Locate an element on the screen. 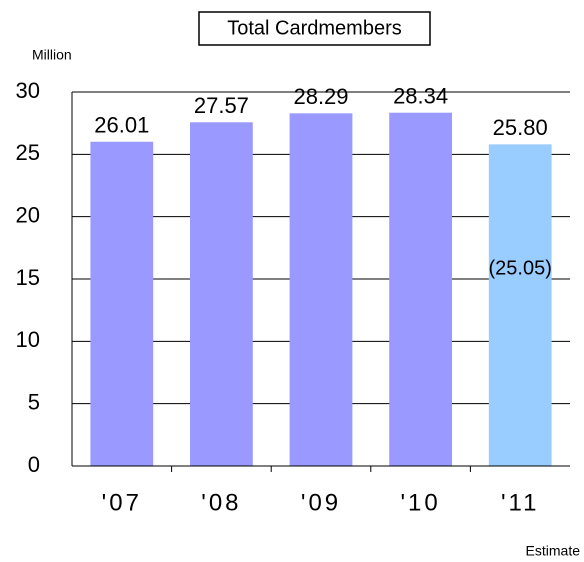 This screenshot has width=584, height=562. value-label: 28.34 is located at coordinates (420, 96).